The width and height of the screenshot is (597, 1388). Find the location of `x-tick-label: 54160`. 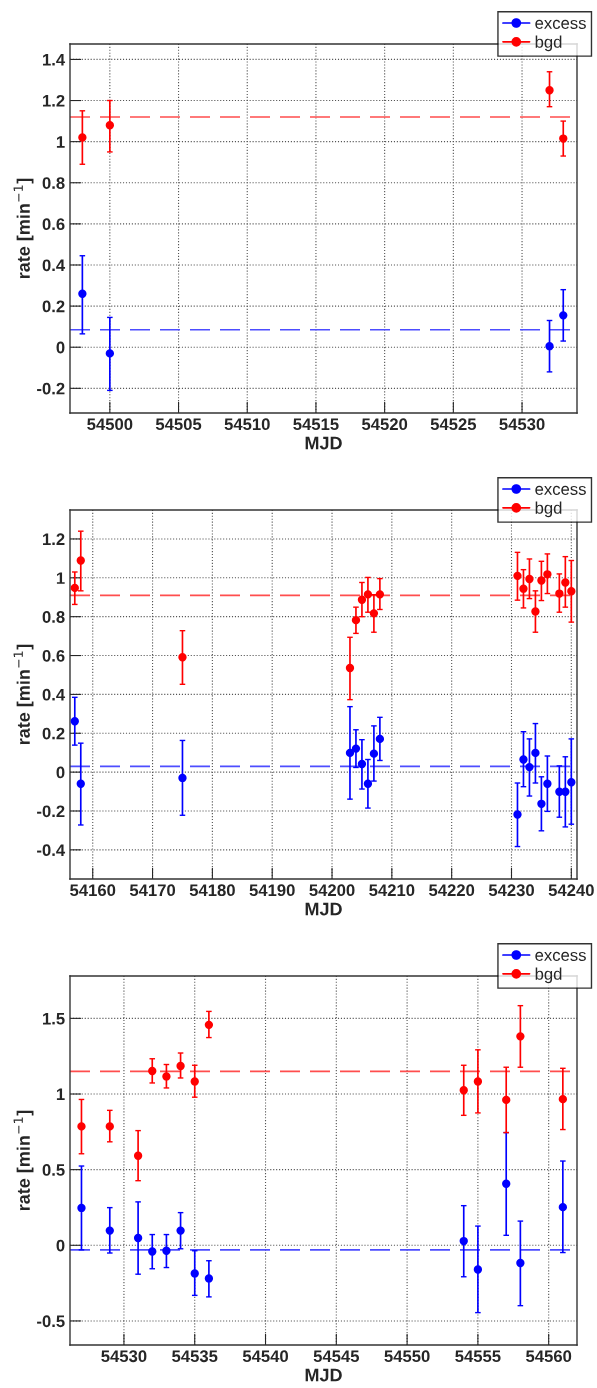

x-tick-label: 54160 is located at coordinates (93, 890).